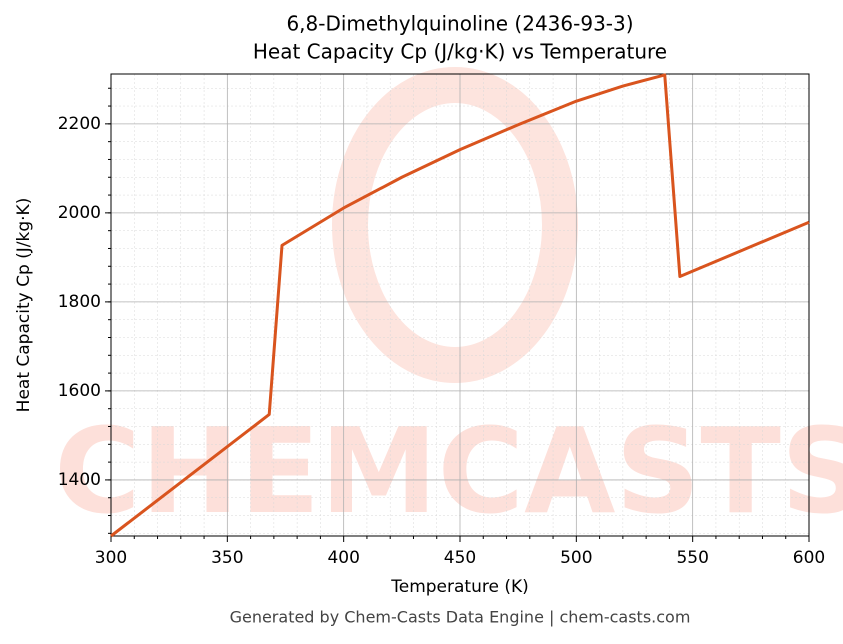  I want to click on x-tick-label: 300, so click(111, 558).